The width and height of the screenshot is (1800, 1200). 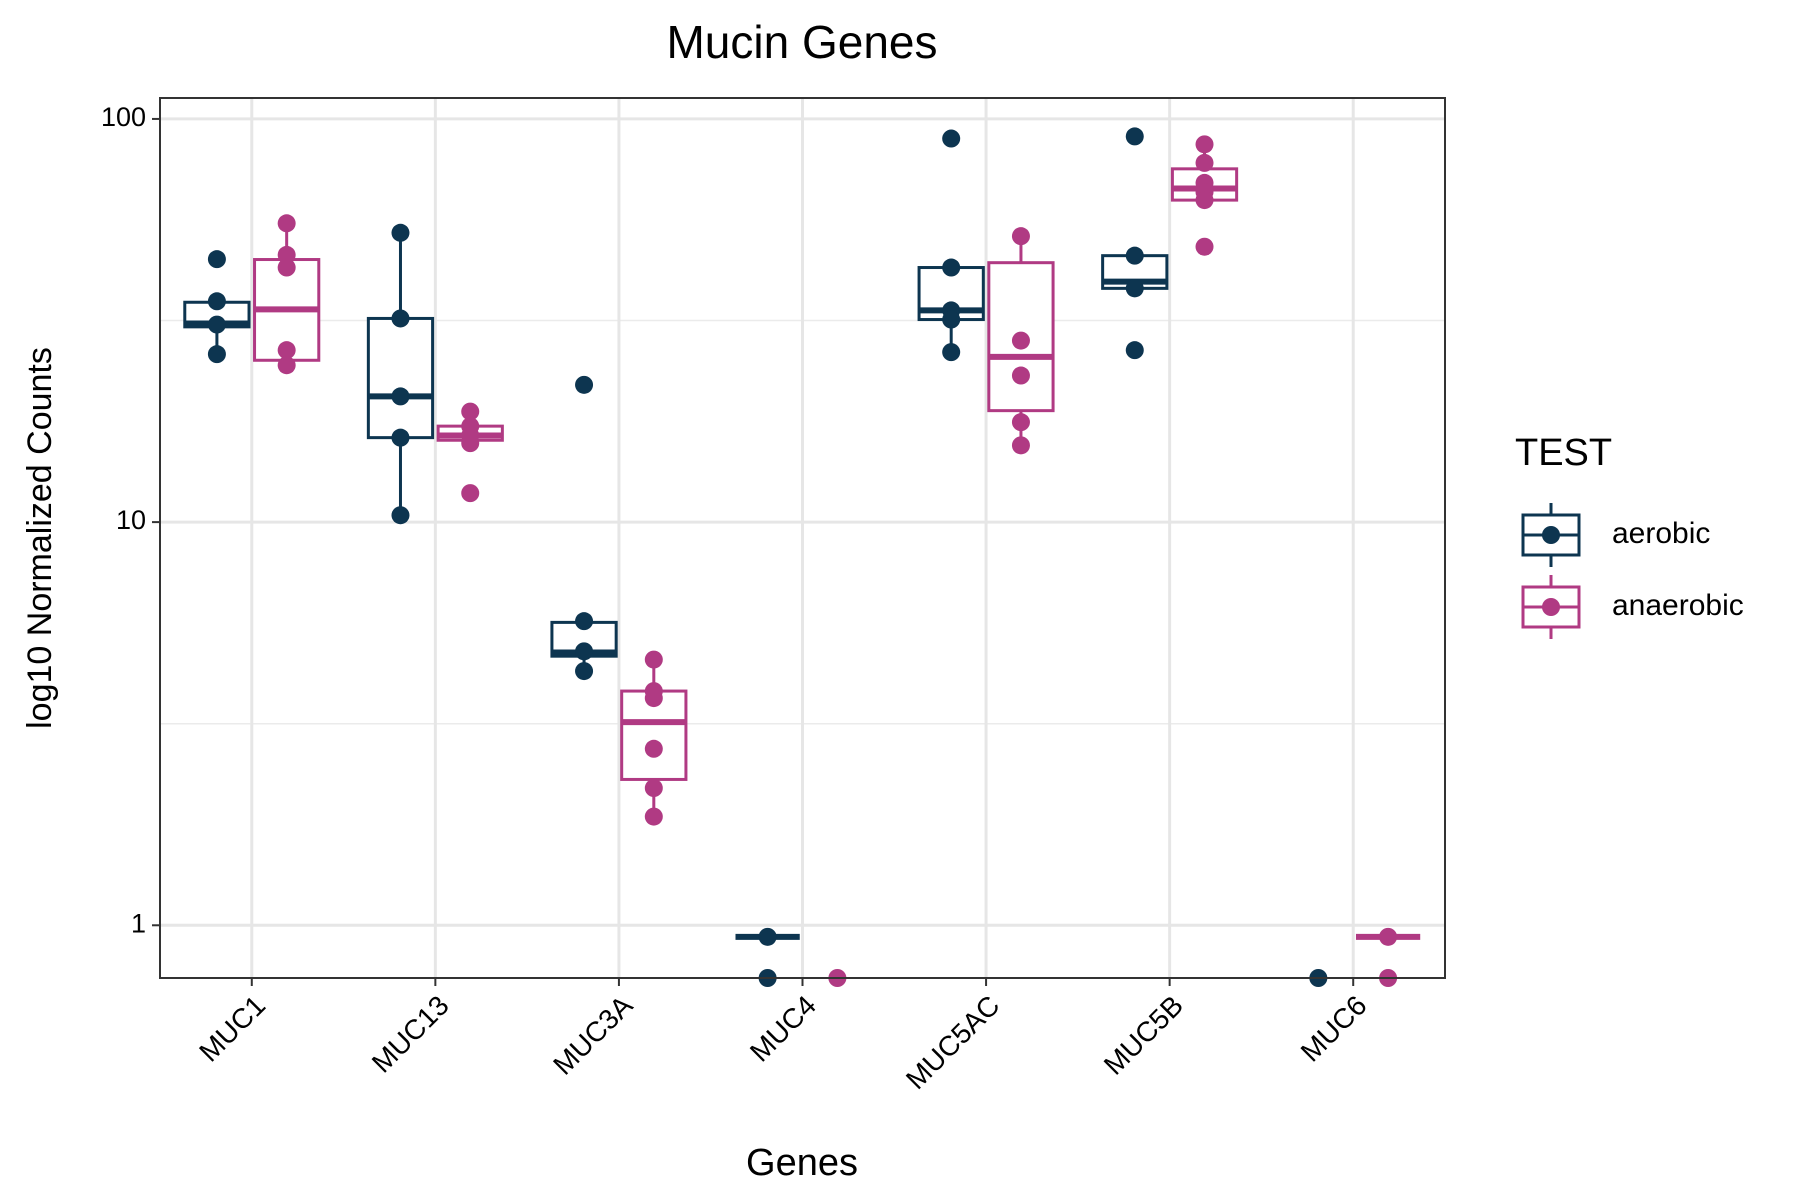 What do you see at coordinates (138, 923) in the screenshot?
I see `y-tick-label: 1` at bounding box center [138, 923].